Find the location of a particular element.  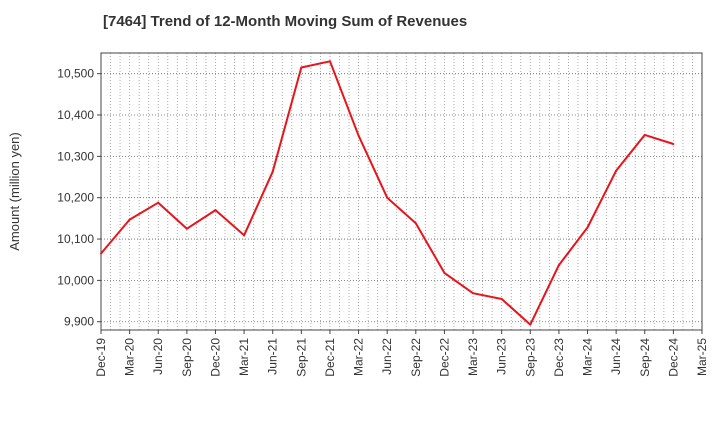

x-tick-label: Jun-21 is located at coordinates (273, 356).